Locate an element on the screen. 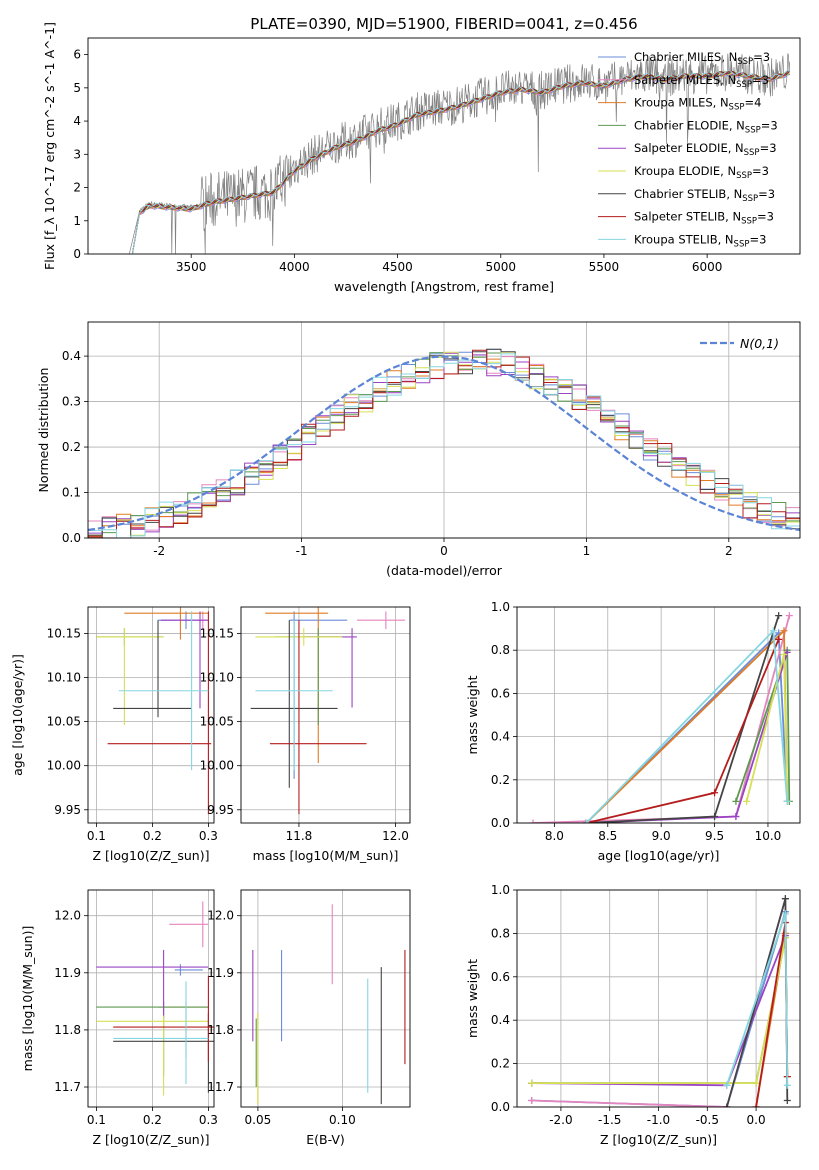 This screenshot has width=819, height=1170. x-tick-label: 6000 is located at coordinates (707, 267).